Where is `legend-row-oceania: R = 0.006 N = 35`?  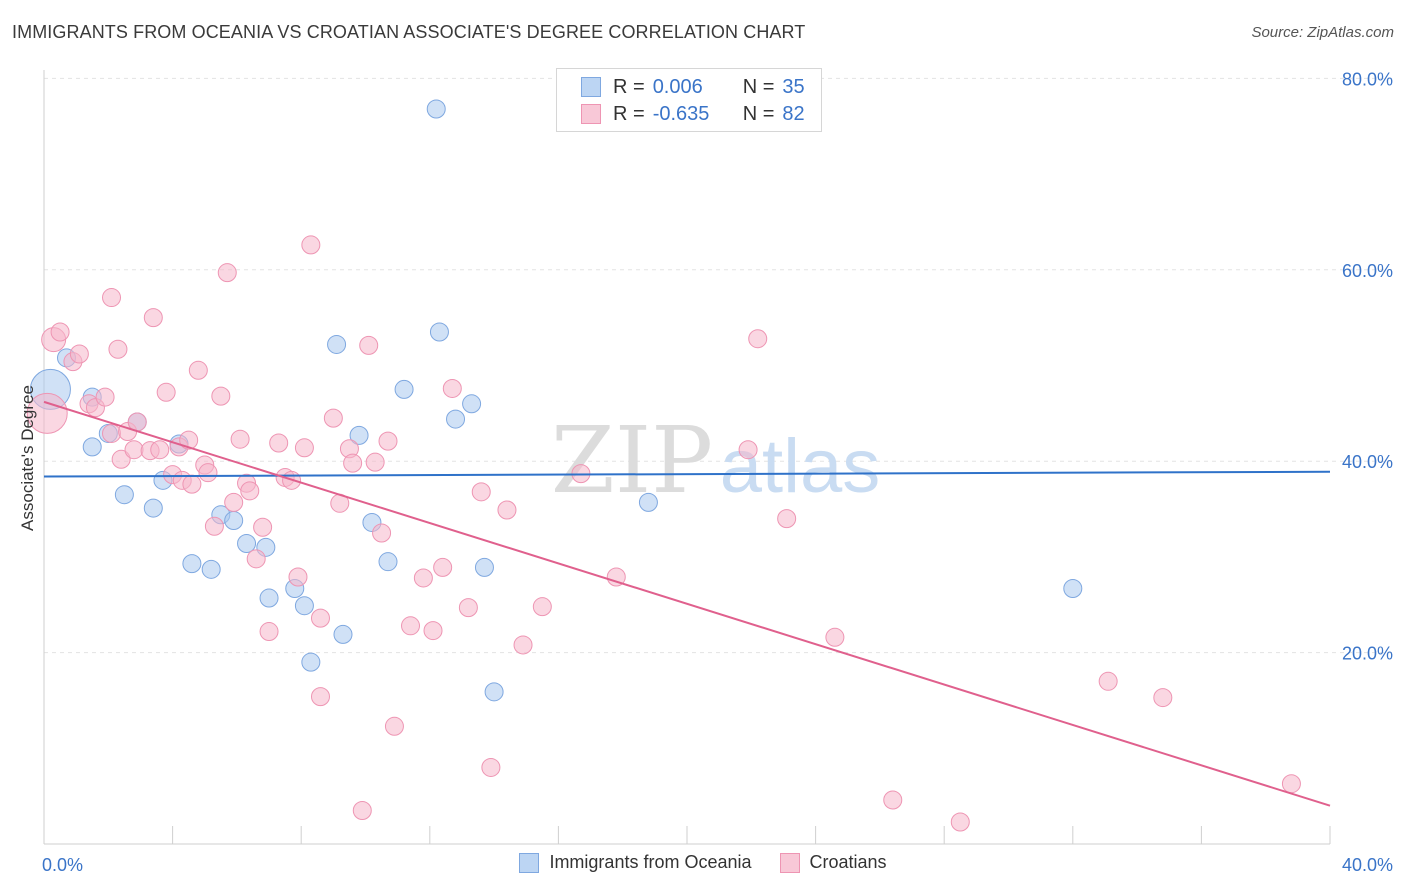 legend-row-oceania: R = 0.006 N = 35 is located at coordinates (693, 87).